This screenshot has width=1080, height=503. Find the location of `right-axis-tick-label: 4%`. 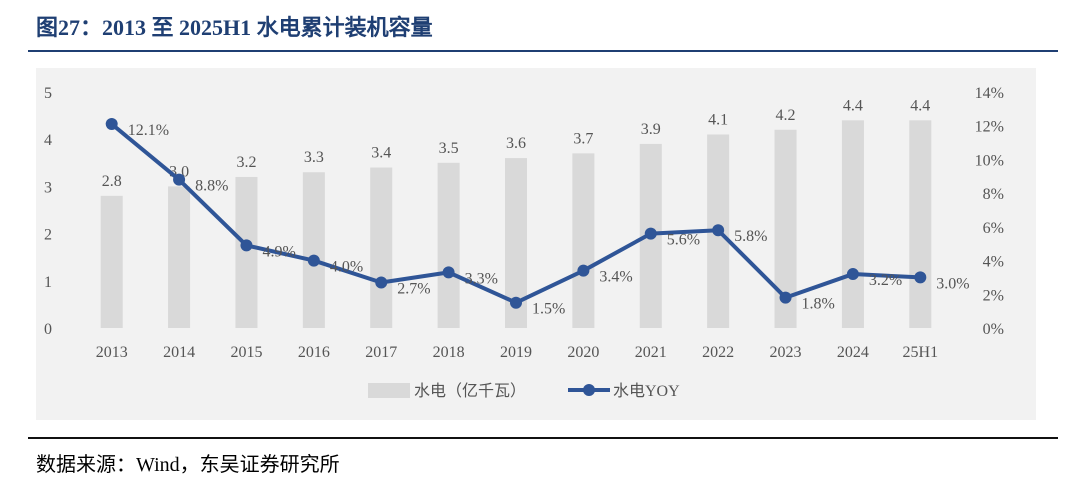

right-axis-tick-label: 4% is located at coordinates (993, 262).